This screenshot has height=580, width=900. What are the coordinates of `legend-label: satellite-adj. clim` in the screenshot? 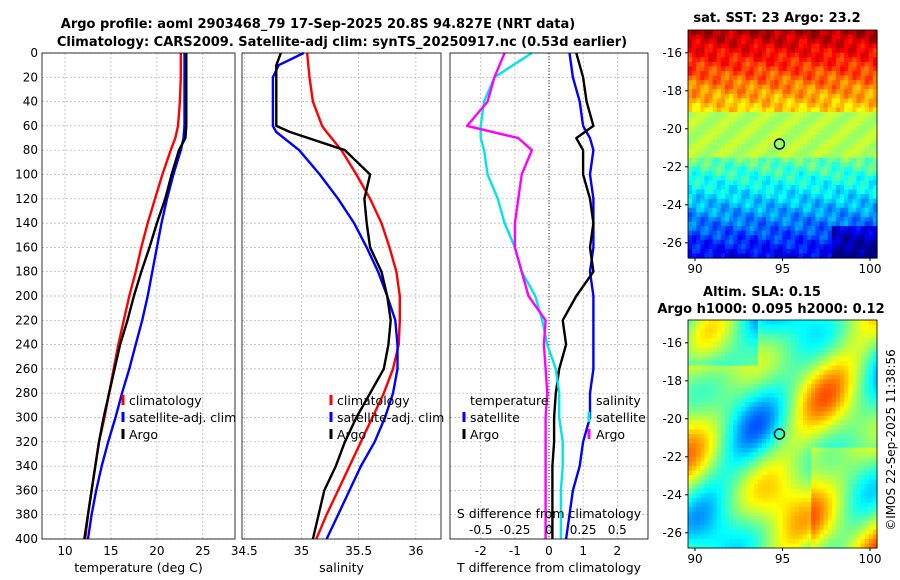 It's located at (390, 417).